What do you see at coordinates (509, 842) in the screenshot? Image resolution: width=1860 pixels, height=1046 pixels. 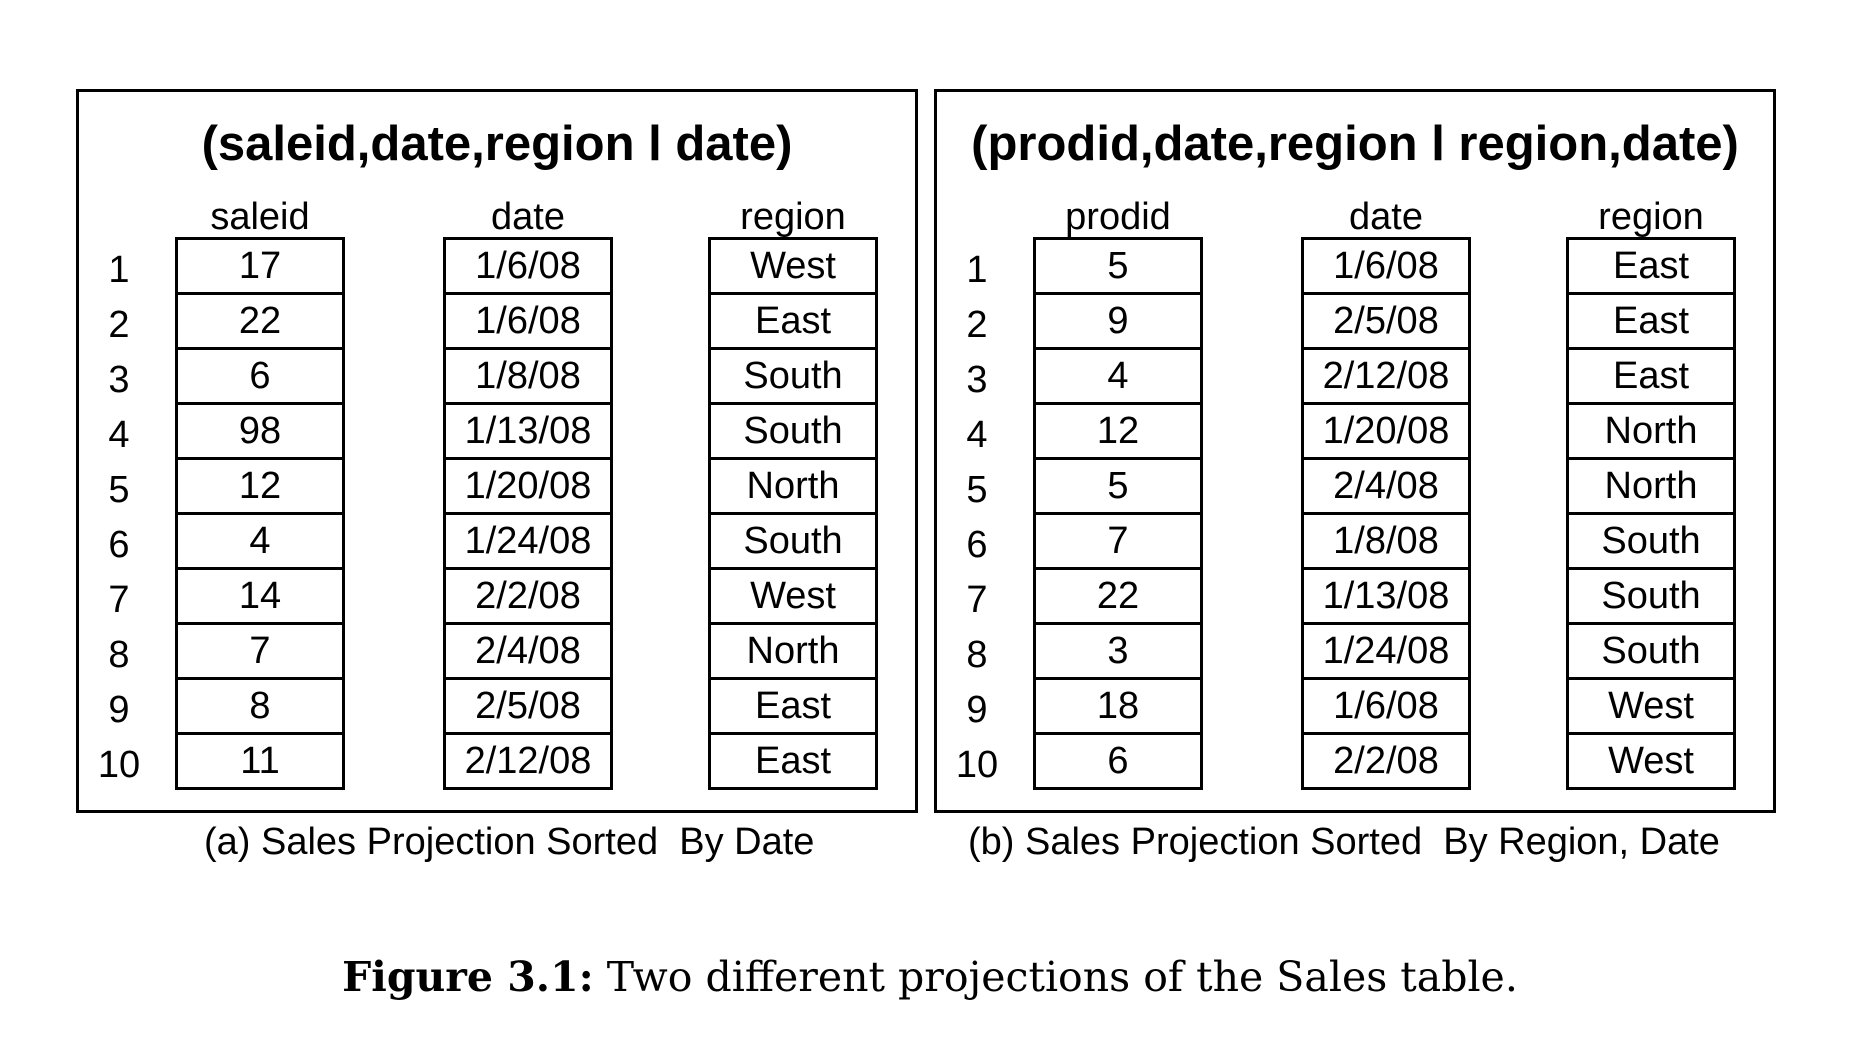 I see `subcaption-a: (a) Sales Projection Sorted By Date` at bounding box center [509, 842].